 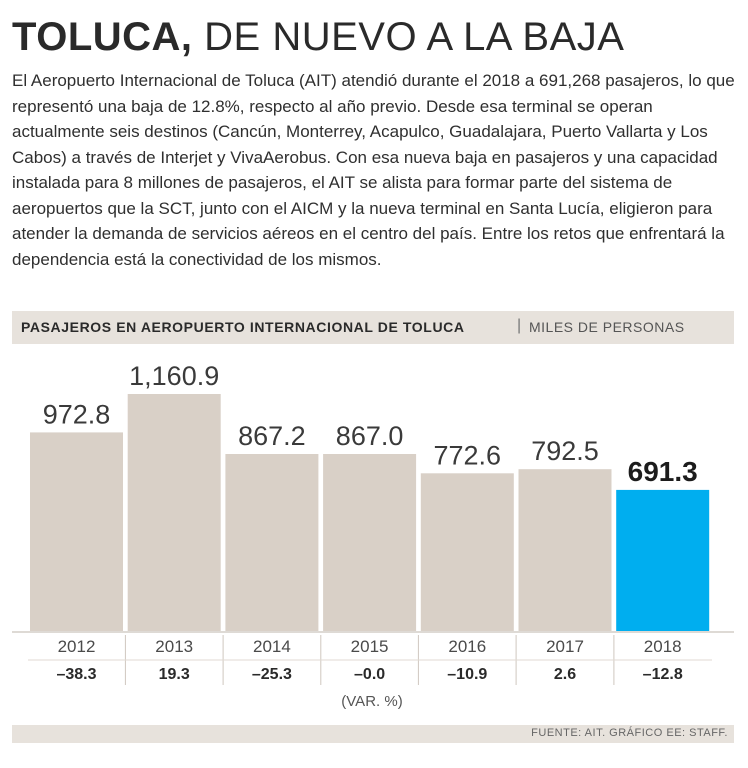 I want to click on variation-caption: (VAR. %), so click(x=371, y=701).